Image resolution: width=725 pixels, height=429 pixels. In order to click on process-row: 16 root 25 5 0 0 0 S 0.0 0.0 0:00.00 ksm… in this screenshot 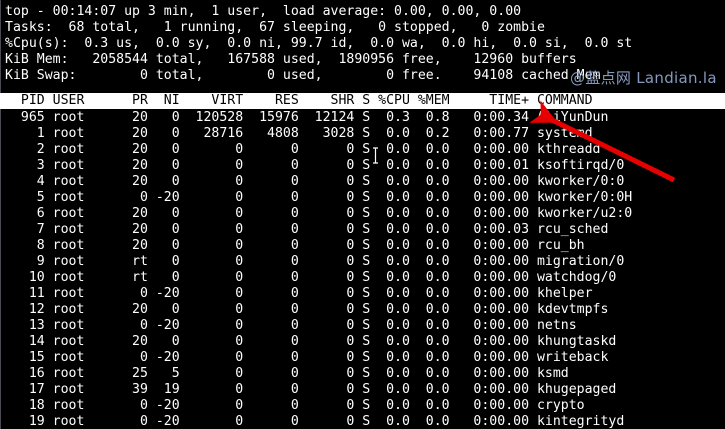, I will do `click(287, 373)`.